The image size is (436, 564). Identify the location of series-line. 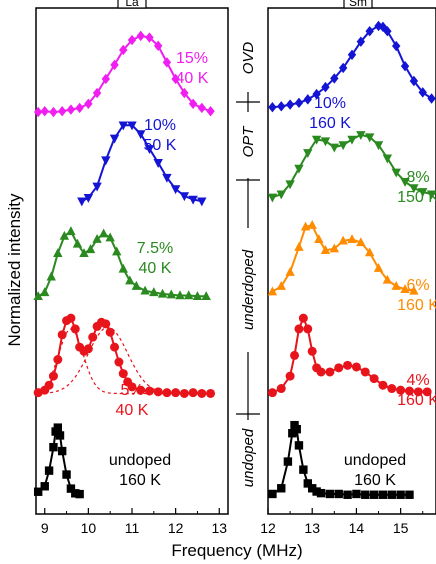
(122, 264).